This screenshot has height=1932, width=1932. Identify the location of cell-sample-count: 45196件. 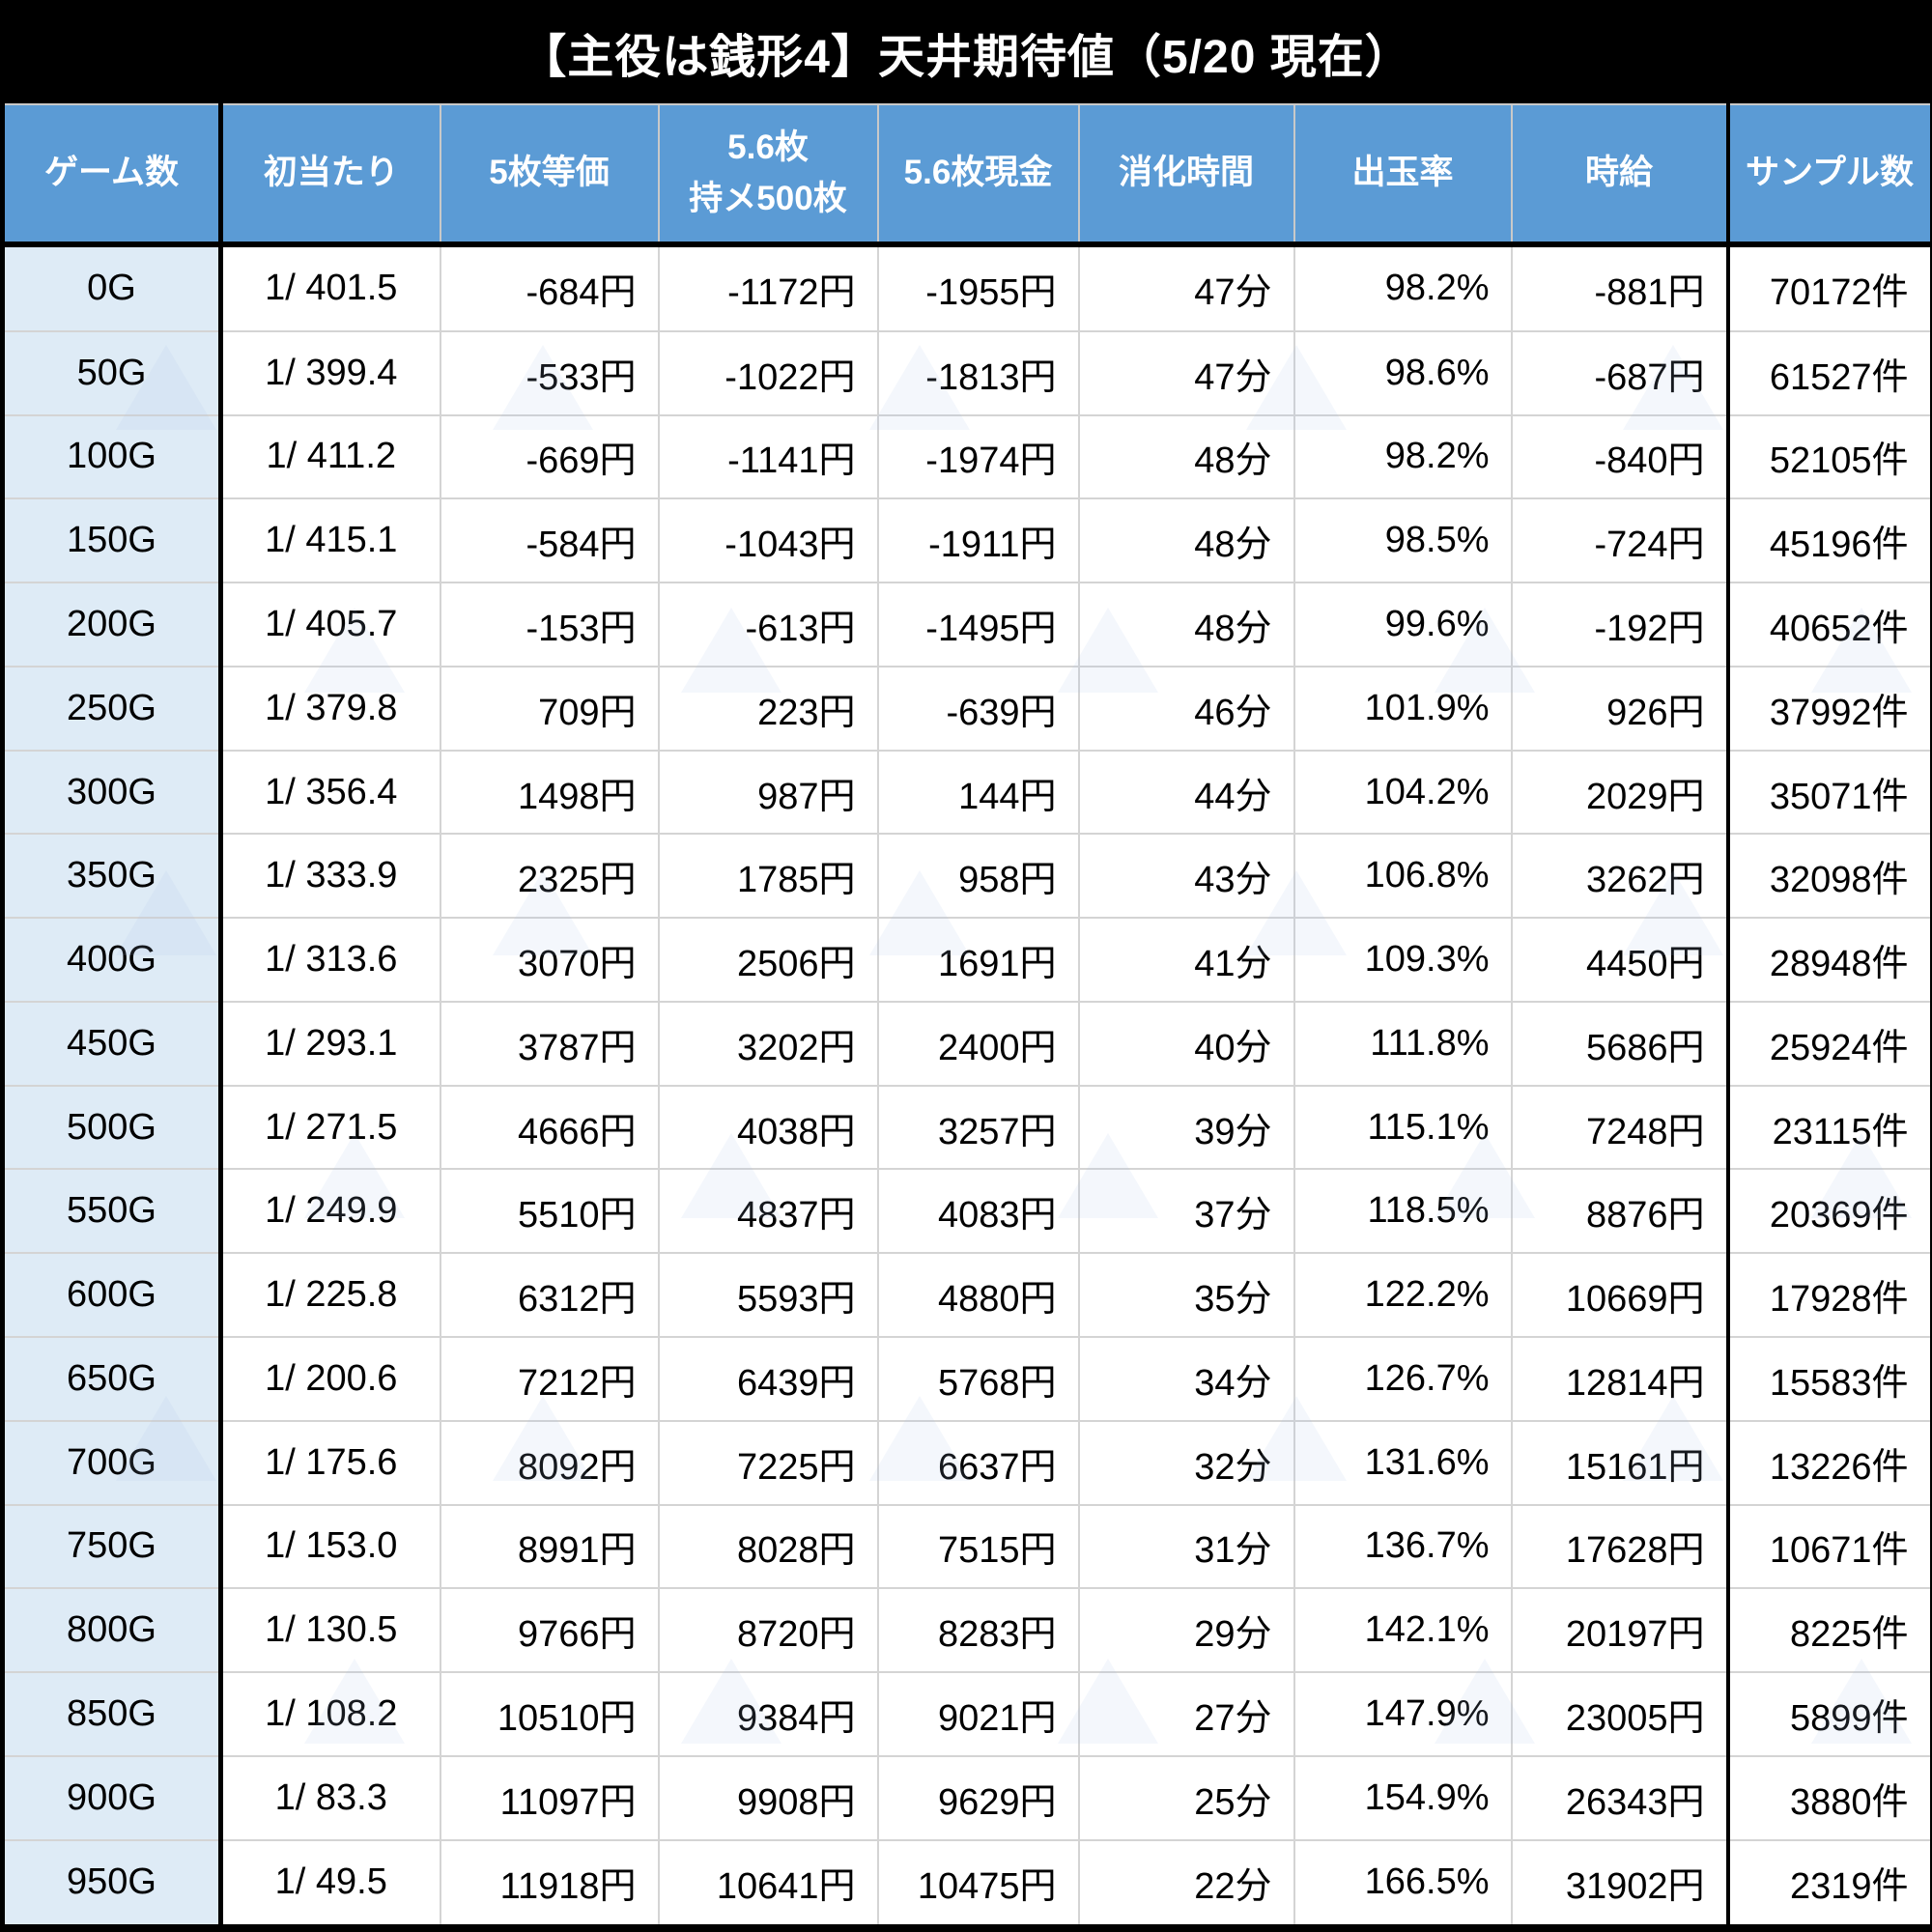
(1828, 540).